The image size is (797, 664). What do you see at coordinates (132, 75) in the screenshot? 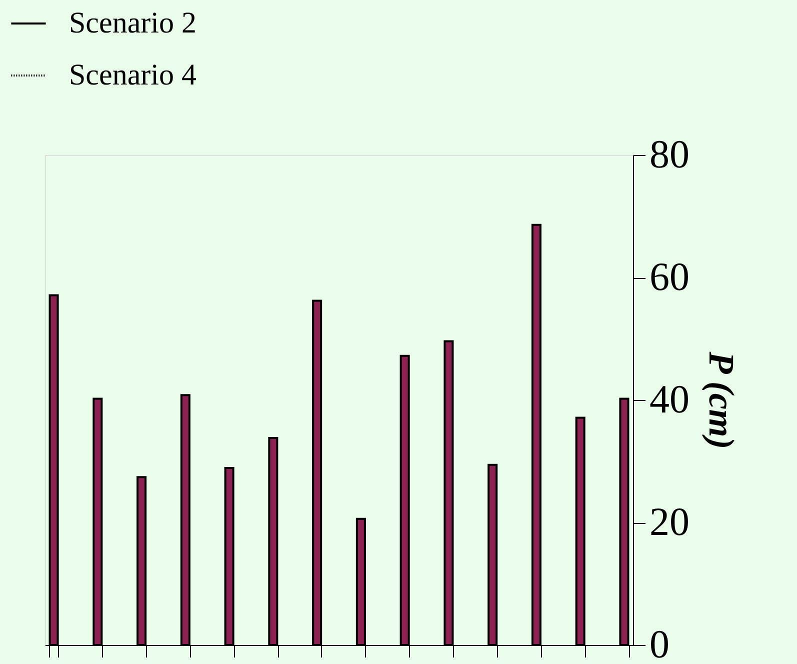
I see `legend-label: Scenario 4` at bounding box center [132, 75].